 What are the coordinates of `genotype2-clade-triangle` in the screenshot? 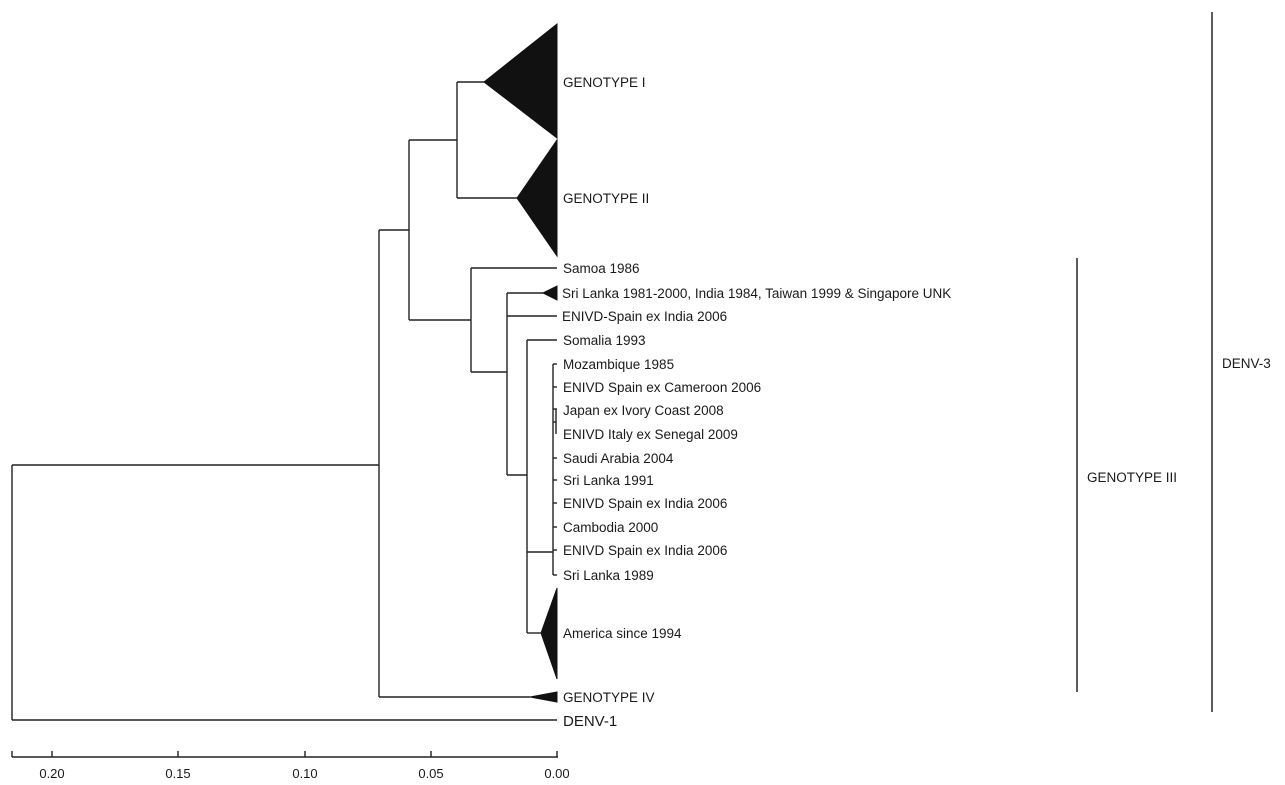 It's located at (537, 198).